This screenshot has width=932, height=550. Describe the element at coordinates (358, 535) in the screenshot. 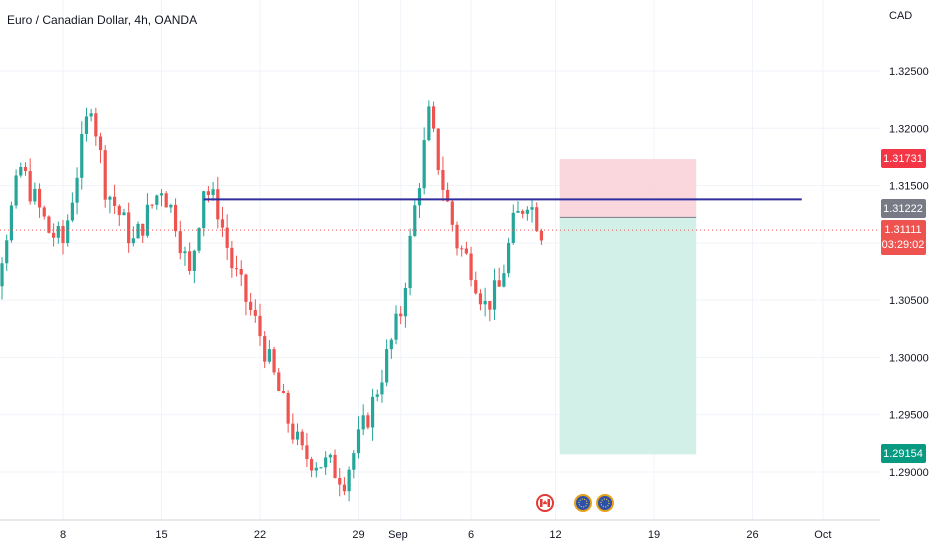

I see `time-tick-label: 29` at that location.